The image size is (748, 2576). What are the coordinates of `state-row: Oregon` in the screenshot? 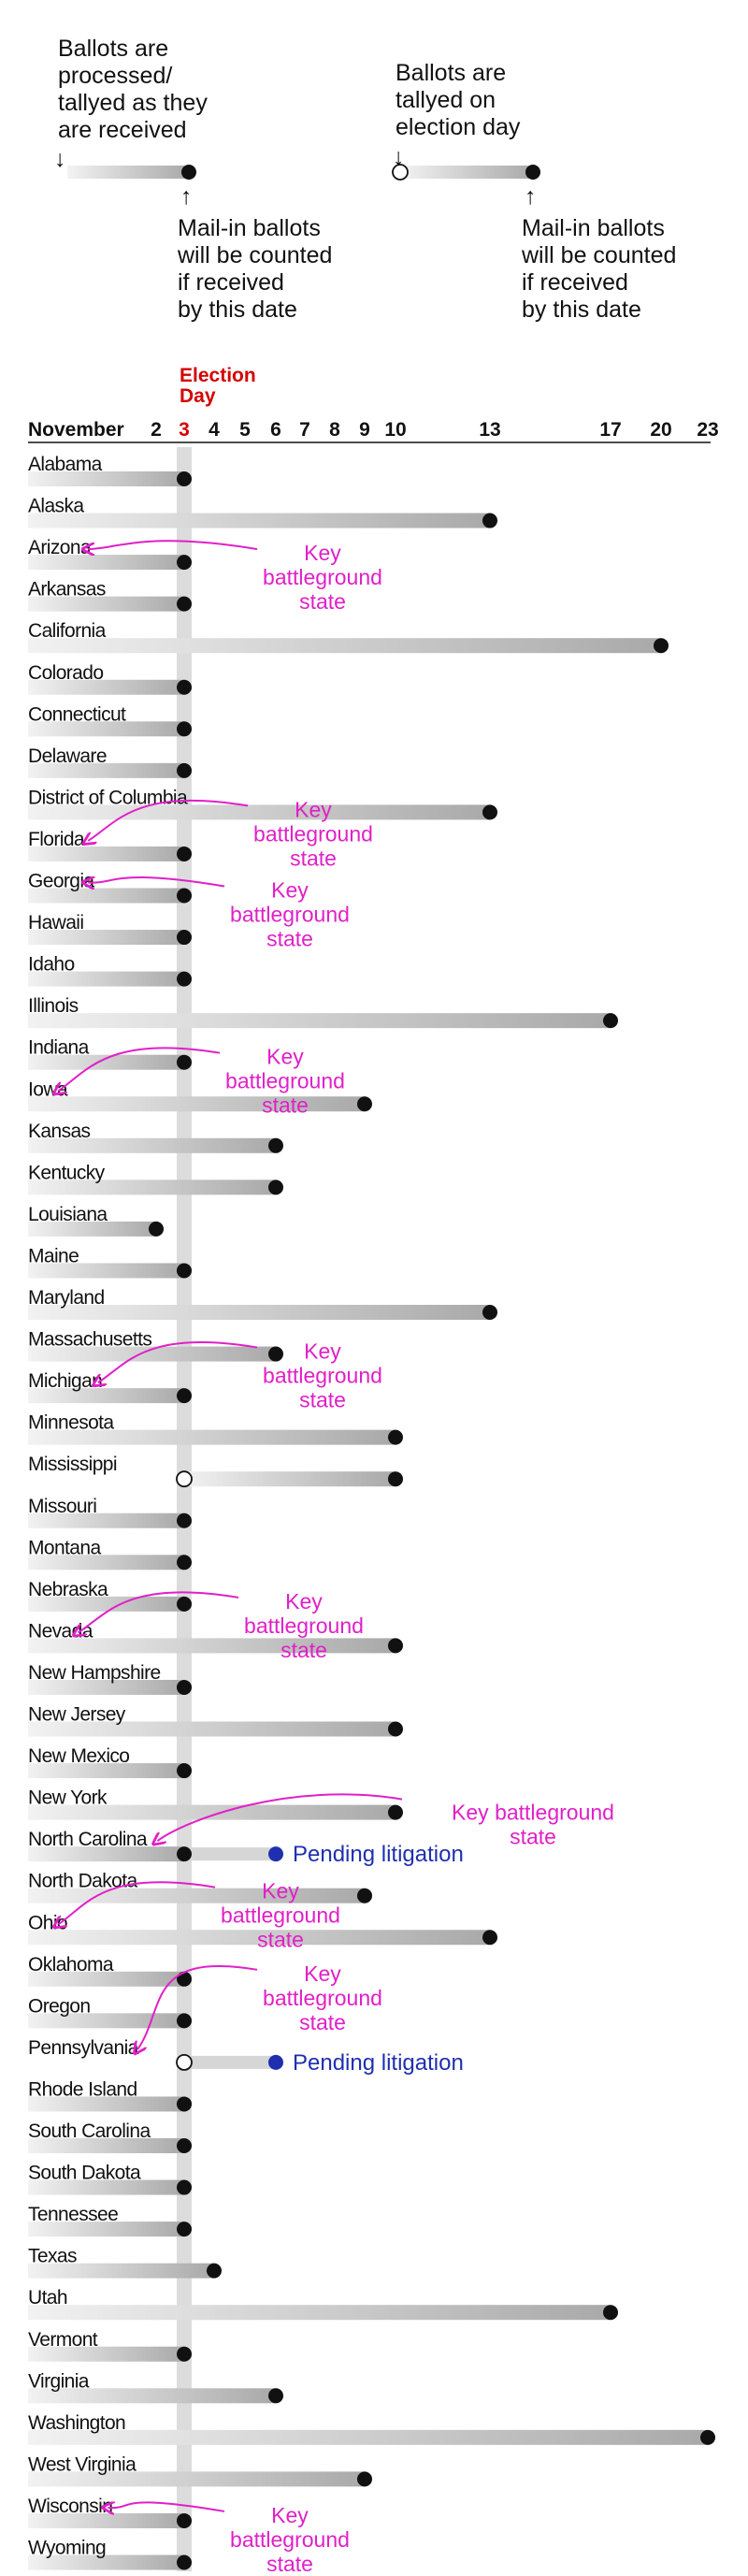 It's located at (110, 2012).